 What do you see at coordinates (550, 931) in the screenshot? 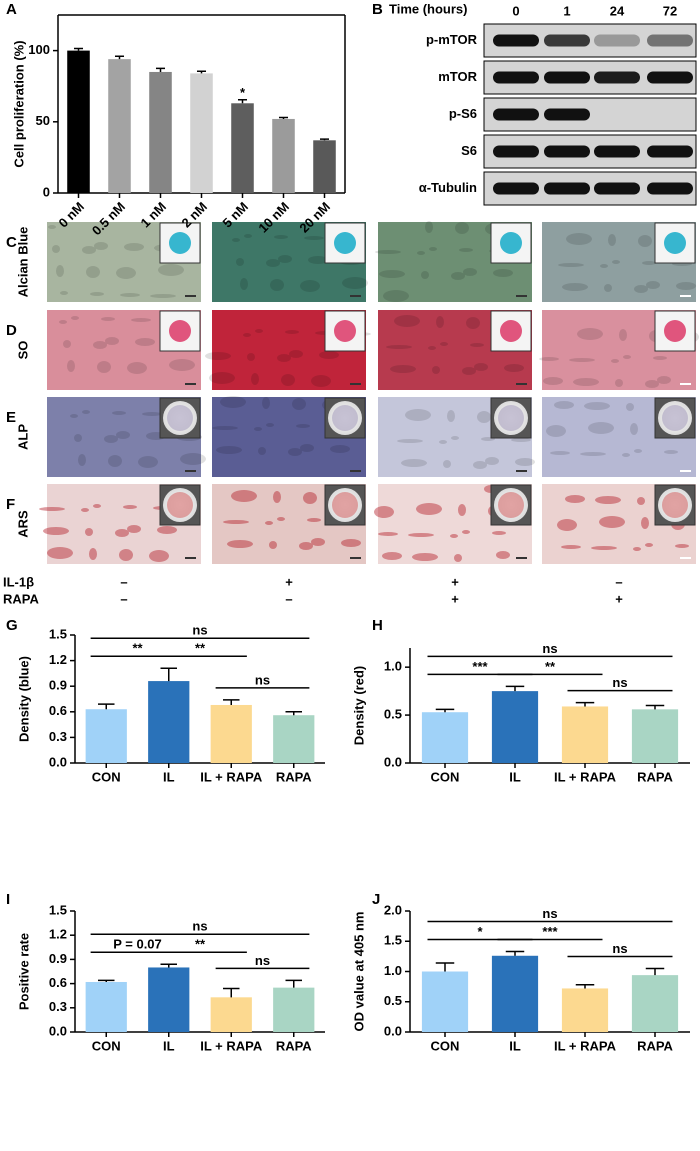
I see `significance-label: ***` at bounding box center [550, 931].